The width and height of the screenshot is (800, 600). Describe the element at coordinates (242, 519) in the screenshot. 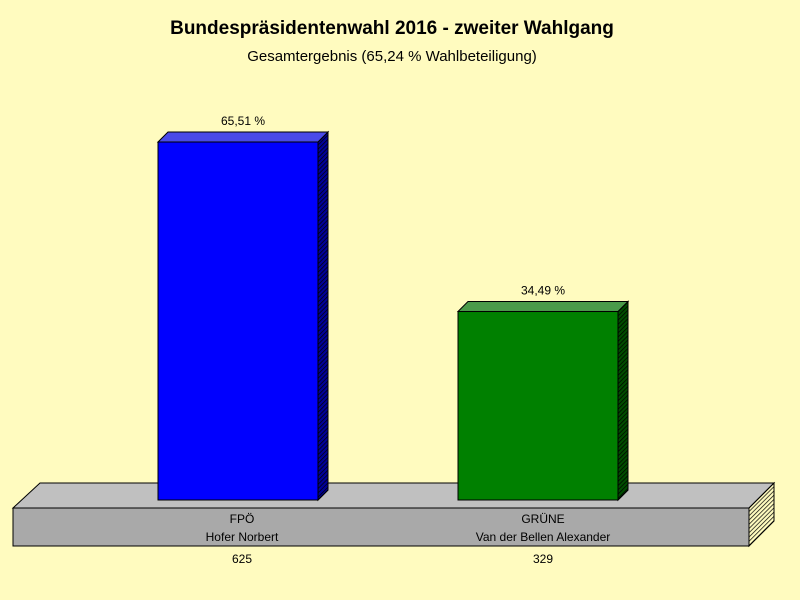

I see `party-label: FPÖ` at that location.